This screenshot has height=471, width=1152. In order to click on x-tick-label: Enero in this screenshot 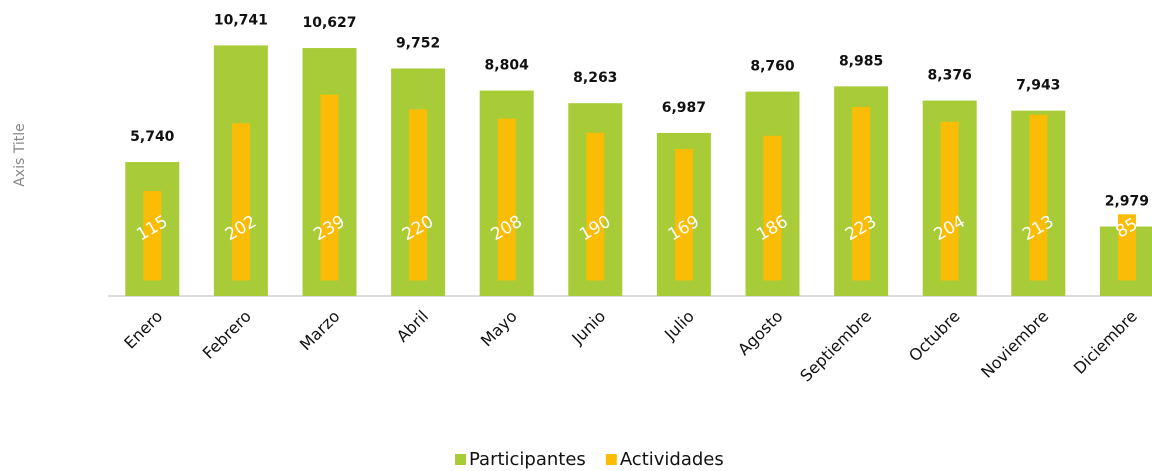, I will do `click(143, 330)`.